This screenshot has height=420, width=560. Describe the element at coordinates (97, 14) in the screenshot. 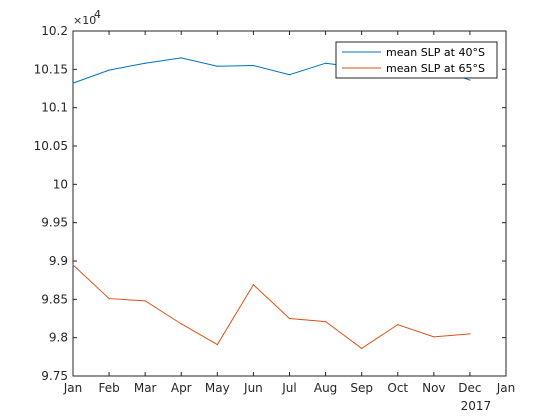

I see `y-exponent-power: 4` at that location.